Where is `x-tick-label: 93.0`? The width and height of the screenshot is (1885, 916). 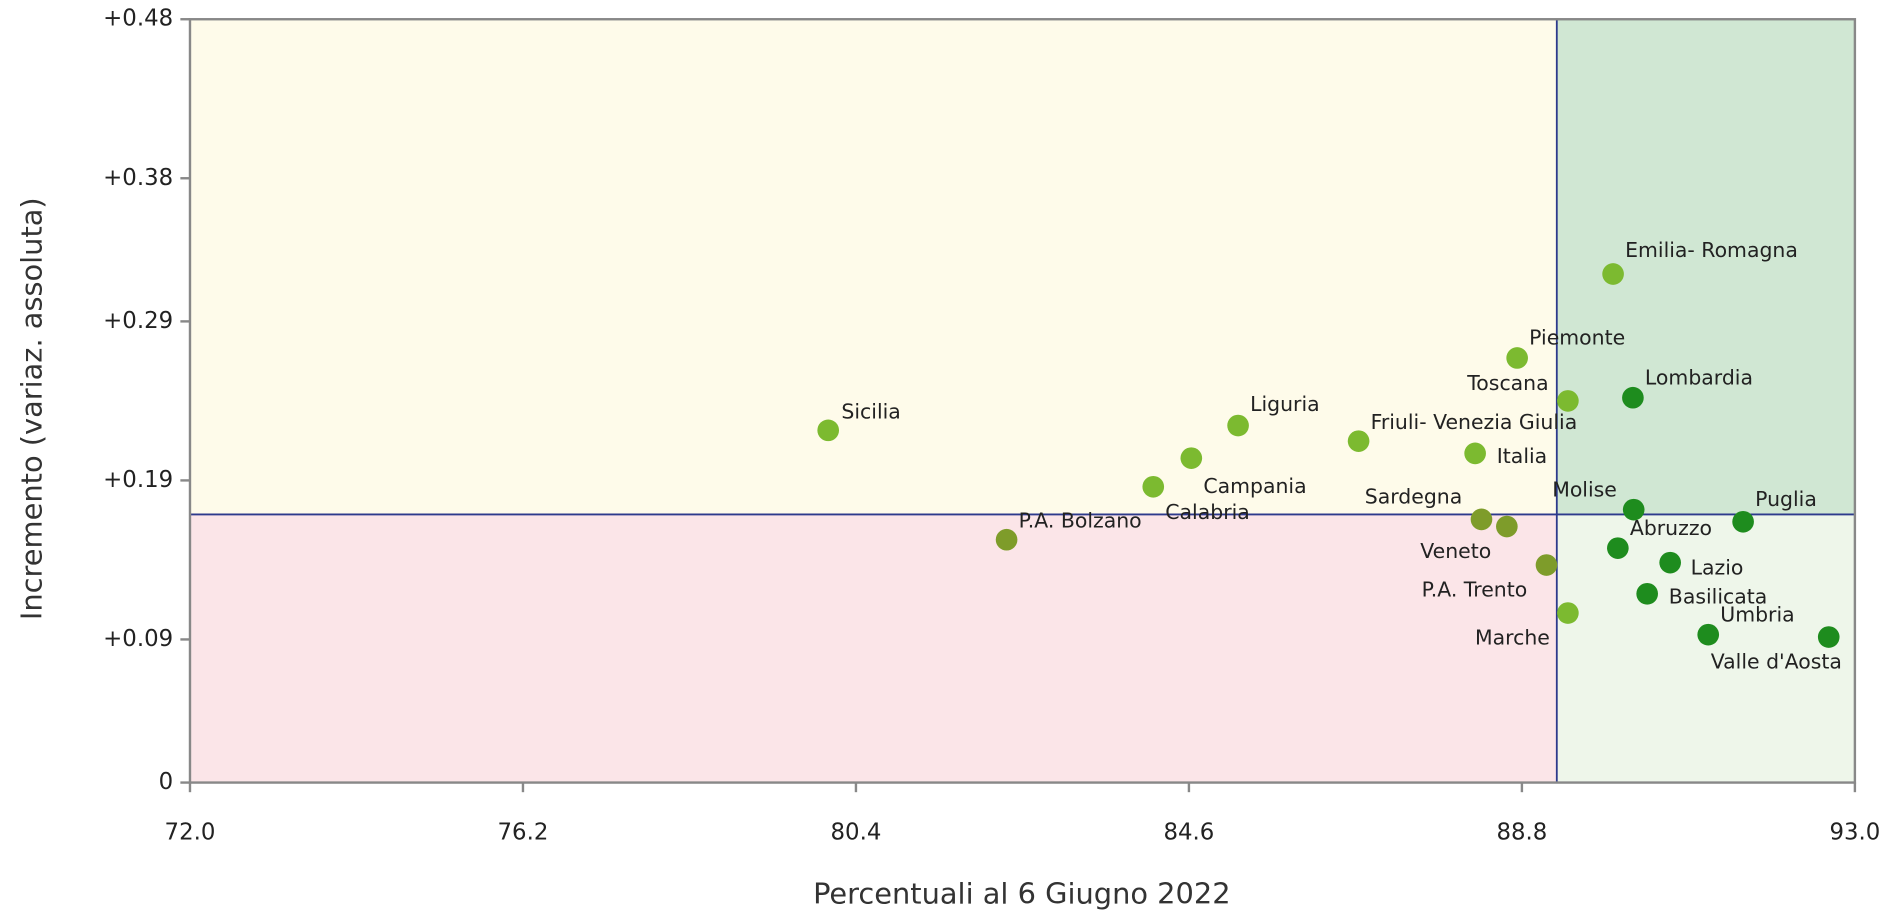 x-tick-label: 93.0 is located at coordinates (1854, 833).